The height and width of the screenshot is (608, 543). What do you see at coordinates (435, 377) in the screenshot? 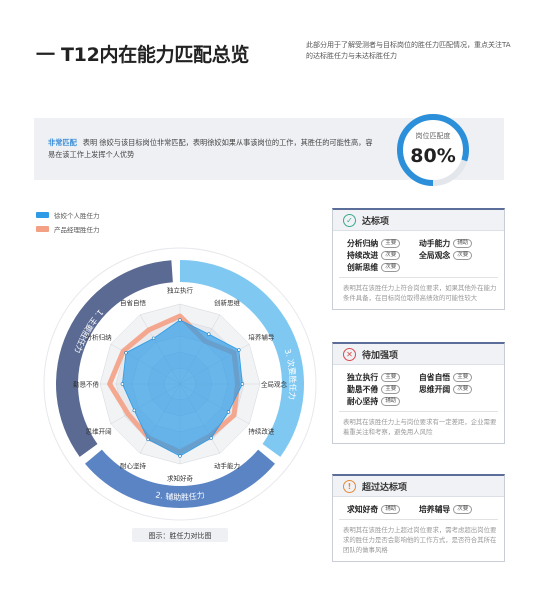
I see `competency-name: 自省自悟` at bounding box center [435, 377].